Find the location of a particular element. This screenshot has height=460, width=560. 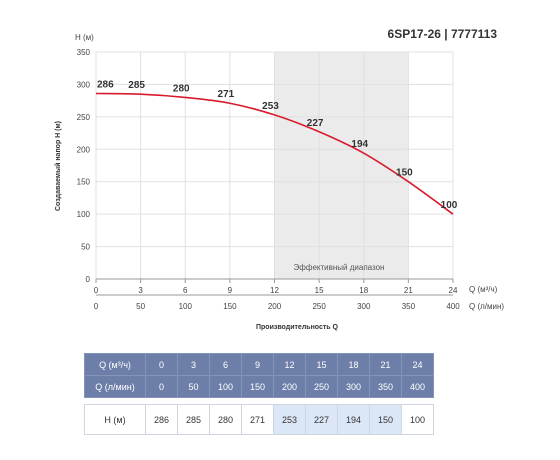

y-tick-label: 150 is located at coordinates (84, 182).